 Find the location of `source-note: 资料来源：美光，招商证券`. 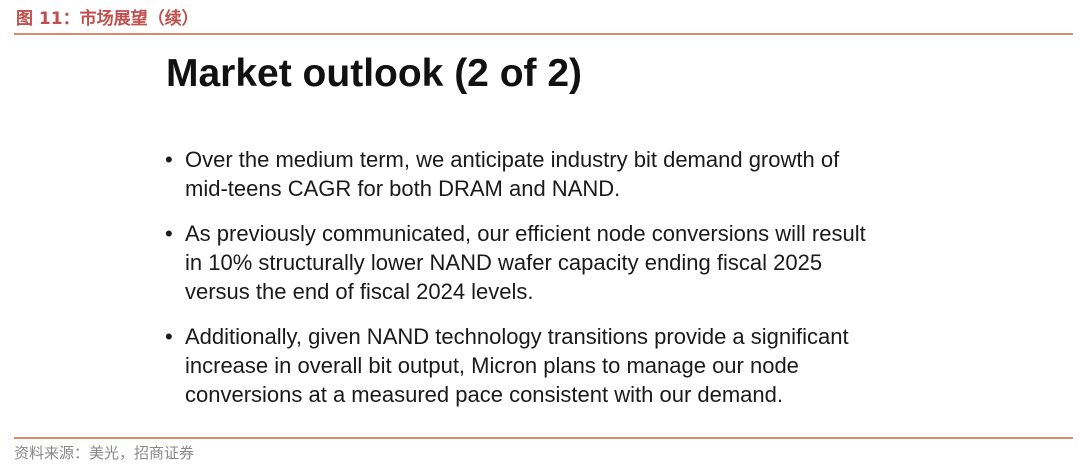

source-note: 资料来源：美光，招商证券 is located at coordinates (104, 453).